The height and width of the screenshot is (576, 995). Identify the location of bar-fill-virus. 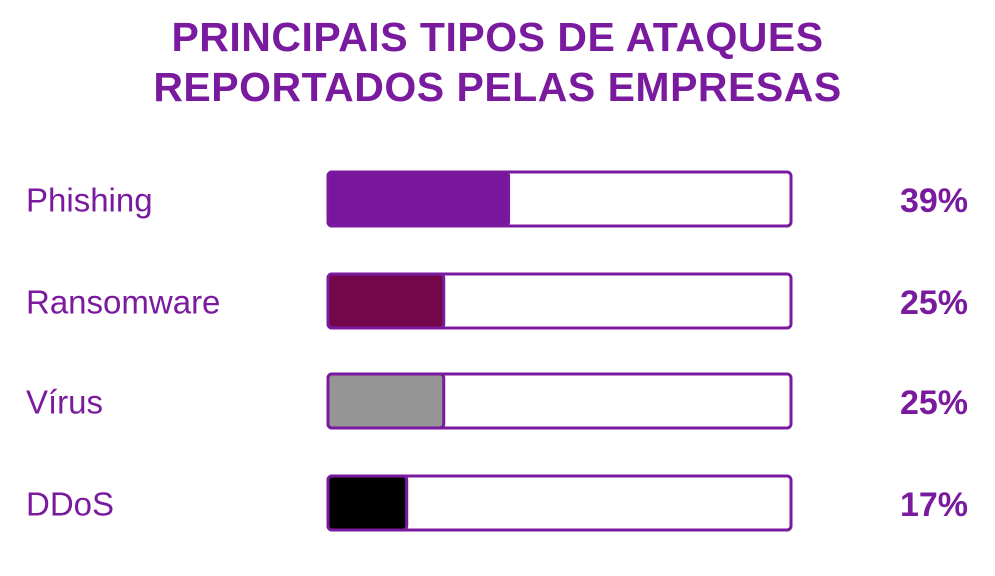
(386, 401).